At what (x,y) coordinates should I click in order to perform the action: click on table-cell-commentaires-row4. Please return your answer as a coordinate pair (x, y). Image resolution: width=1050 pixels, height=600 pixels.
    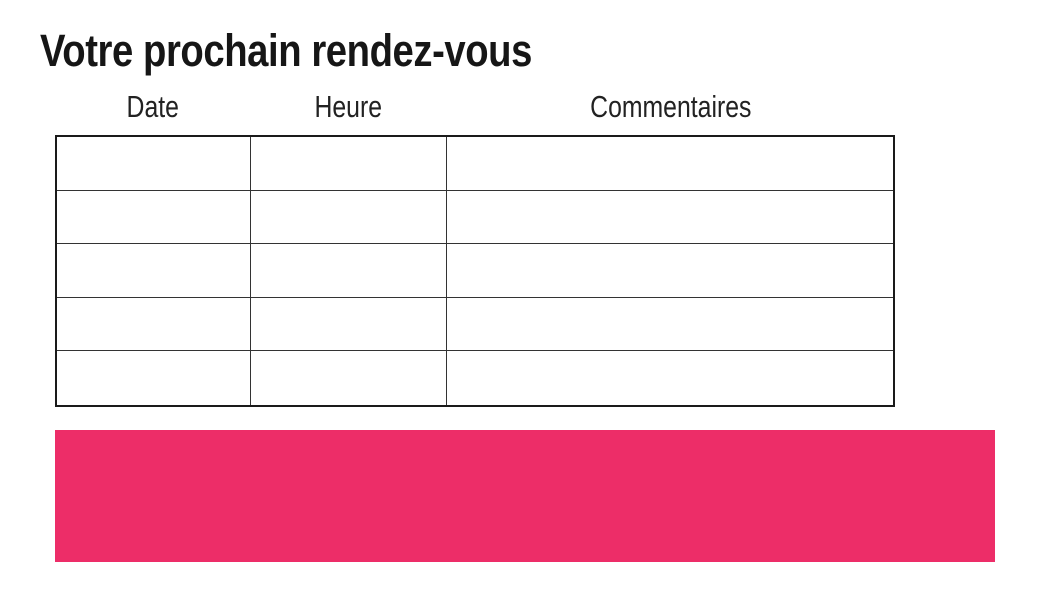
    Looking at the image, I should click on (670, 325).